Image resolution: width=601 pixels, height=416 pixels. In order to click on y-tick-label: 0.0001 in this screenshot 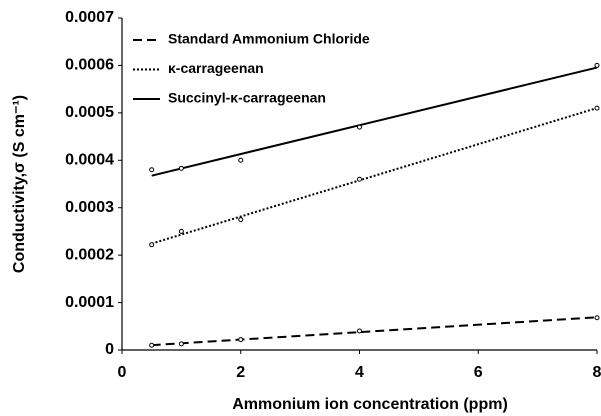, I will do `click(89, 302)`.